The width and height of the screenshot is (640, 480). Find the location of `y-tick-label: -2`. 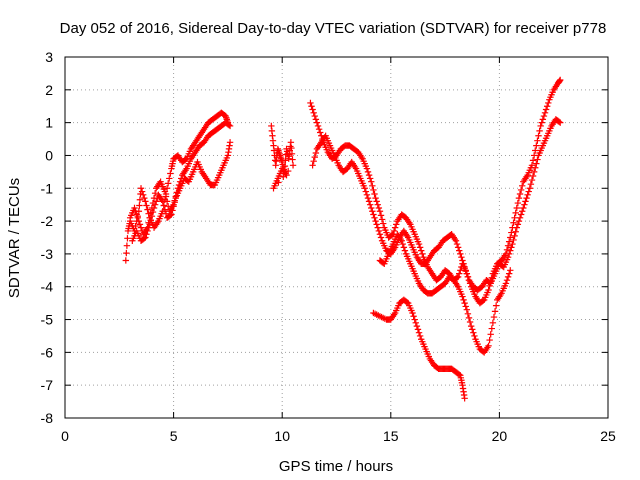

y-tick-label: -2 is located at coordinates (47, 221).